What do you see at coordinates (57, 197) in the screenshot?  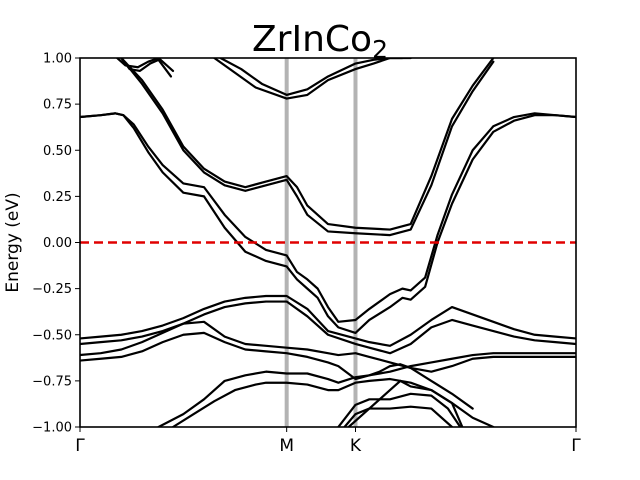 I see `y-tick-label: 0.25` at bounding box center [57, 197].